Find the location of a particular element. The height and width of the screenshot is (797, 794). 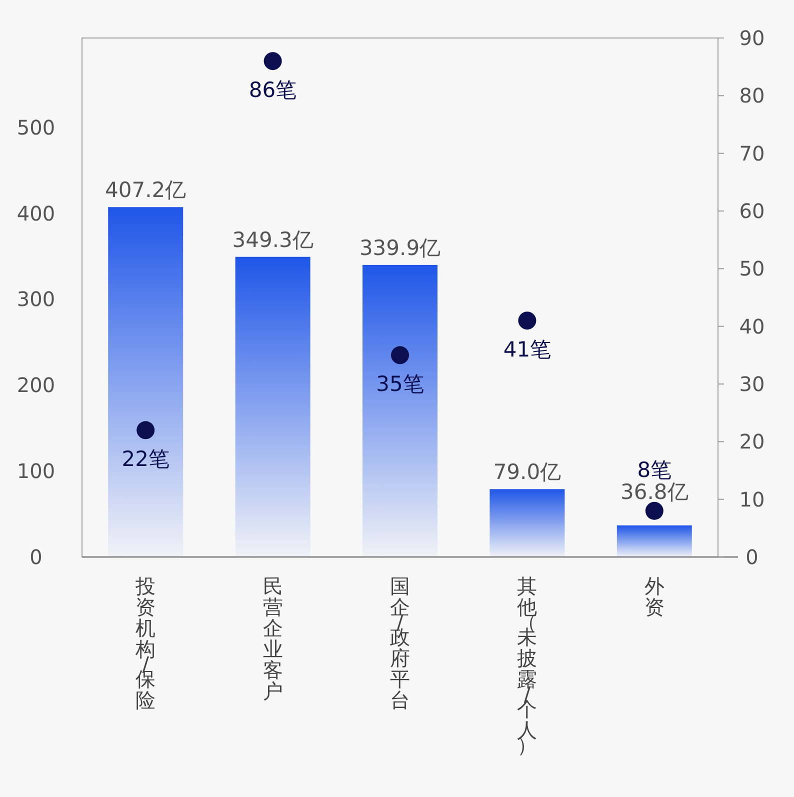

data-label: 339.9亿 is located at coordinates (400, 248).